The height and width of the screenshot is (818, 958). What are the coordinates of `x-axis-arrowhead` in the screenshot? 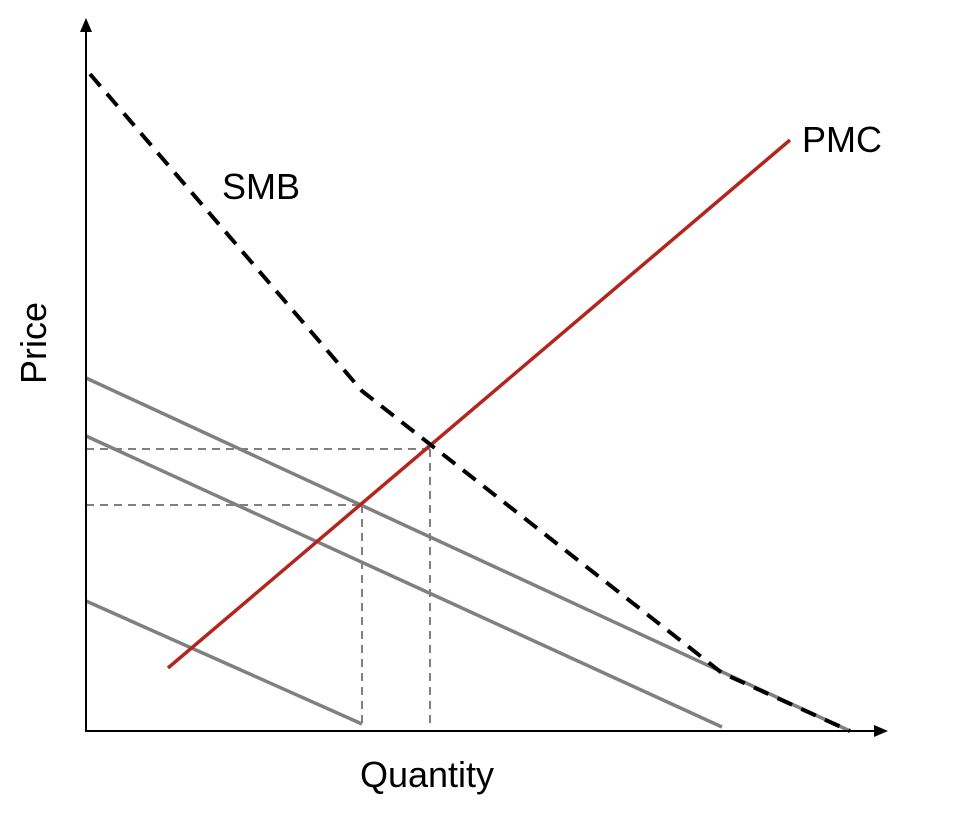 It's located at (881, 731).